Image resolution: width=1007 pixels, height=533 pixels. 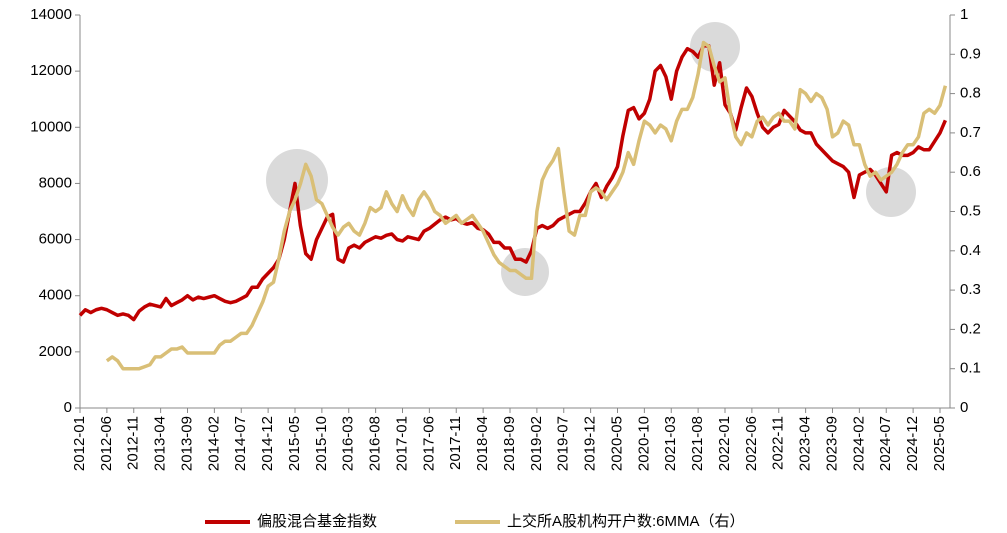 What do you see at coordinates (160, 443) in the screenshot?
I see `x-tick-label: 2013-04` at bounding box center [160, 443].